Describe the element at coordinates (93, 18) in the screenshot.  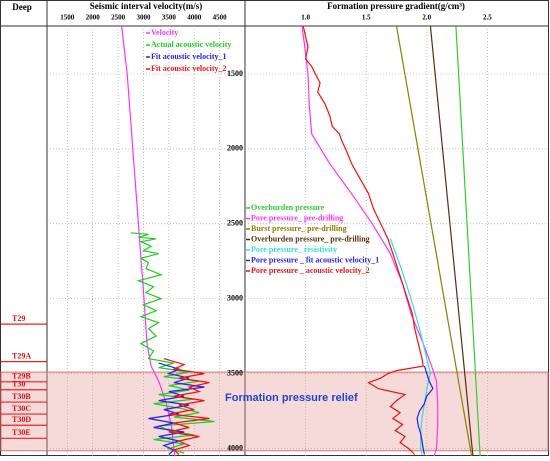
I see `x-tick-label: 2000` at that location.